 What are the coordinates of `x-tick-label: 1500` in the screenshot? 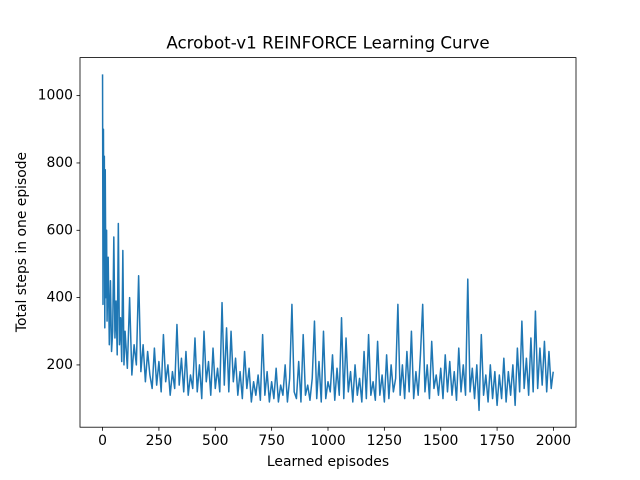 It's located at (440, 441).